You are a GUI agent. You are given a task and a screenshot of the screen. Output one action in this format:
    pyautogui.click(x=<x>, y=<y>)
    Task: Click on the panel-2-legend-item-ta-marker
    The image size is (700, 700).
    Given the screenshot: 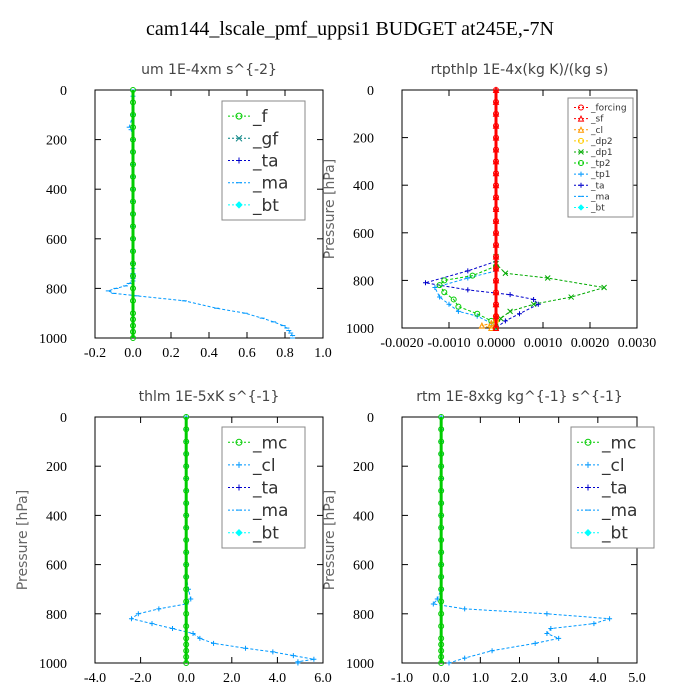 What is the action you would take?
    pyautogui.click(x=581, y=185)
    